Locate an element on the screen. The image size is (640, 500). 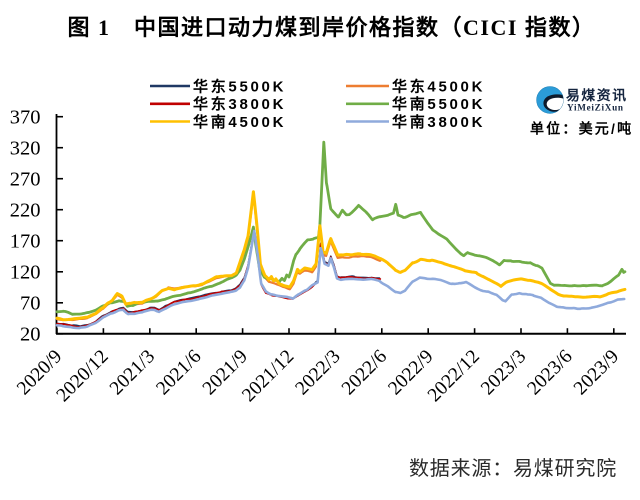
svg-text: 20 is located at coordinates (30, 335).